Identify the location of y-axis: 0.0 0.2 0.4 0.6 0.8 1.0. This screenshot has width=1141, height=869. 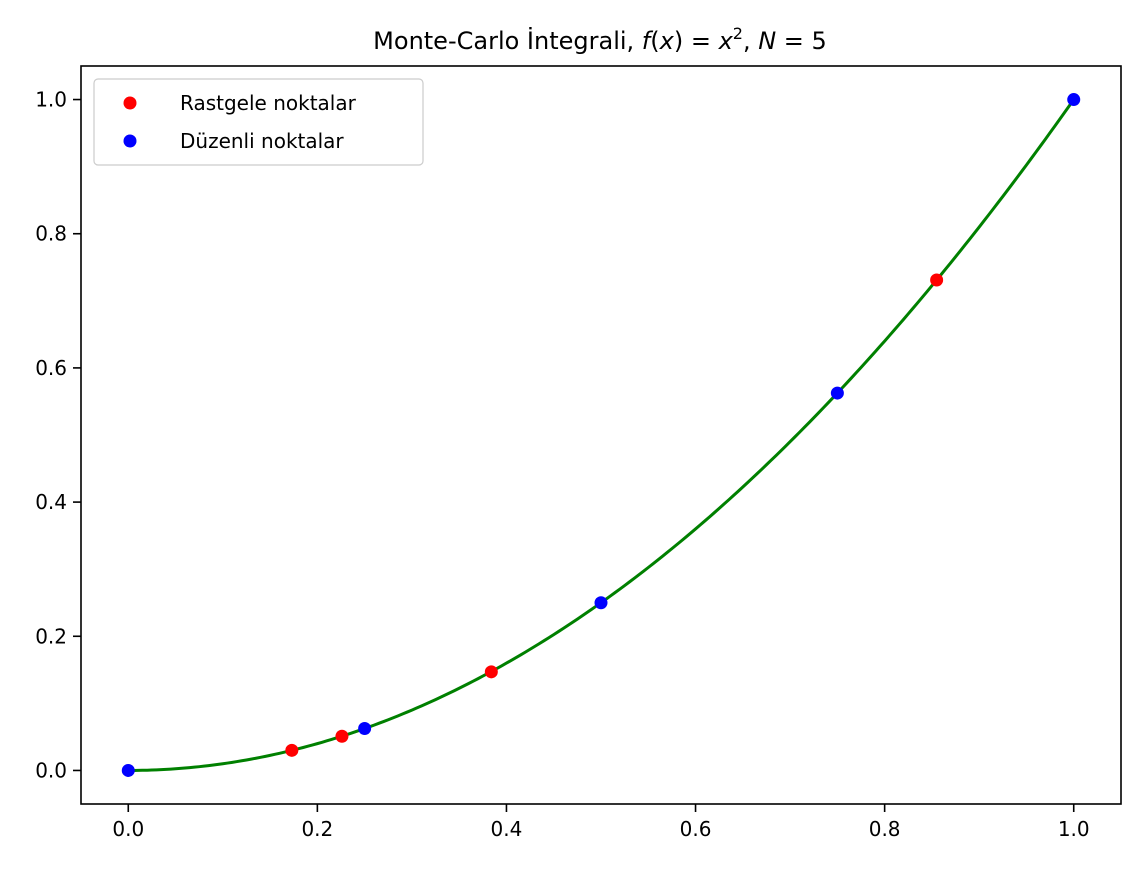
(58, 435).